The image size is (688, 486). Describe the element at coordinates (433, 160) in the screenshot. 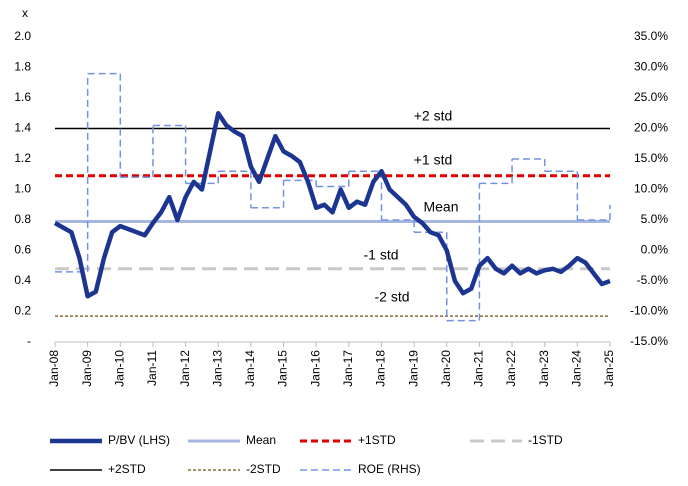

I see `annotation: +1 std` at that location.